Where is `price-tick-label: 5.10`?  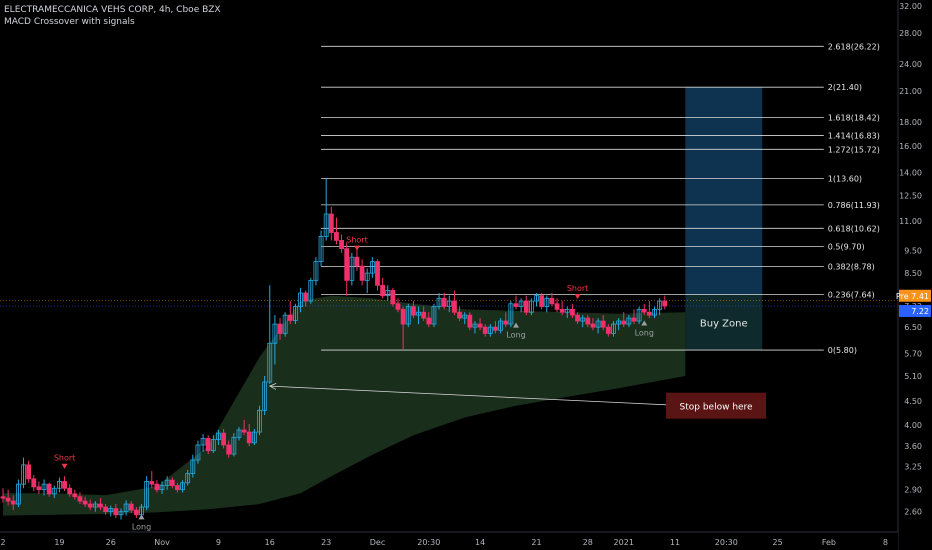
price-tick-label: 5.10 is located at coordinates (913, 376).